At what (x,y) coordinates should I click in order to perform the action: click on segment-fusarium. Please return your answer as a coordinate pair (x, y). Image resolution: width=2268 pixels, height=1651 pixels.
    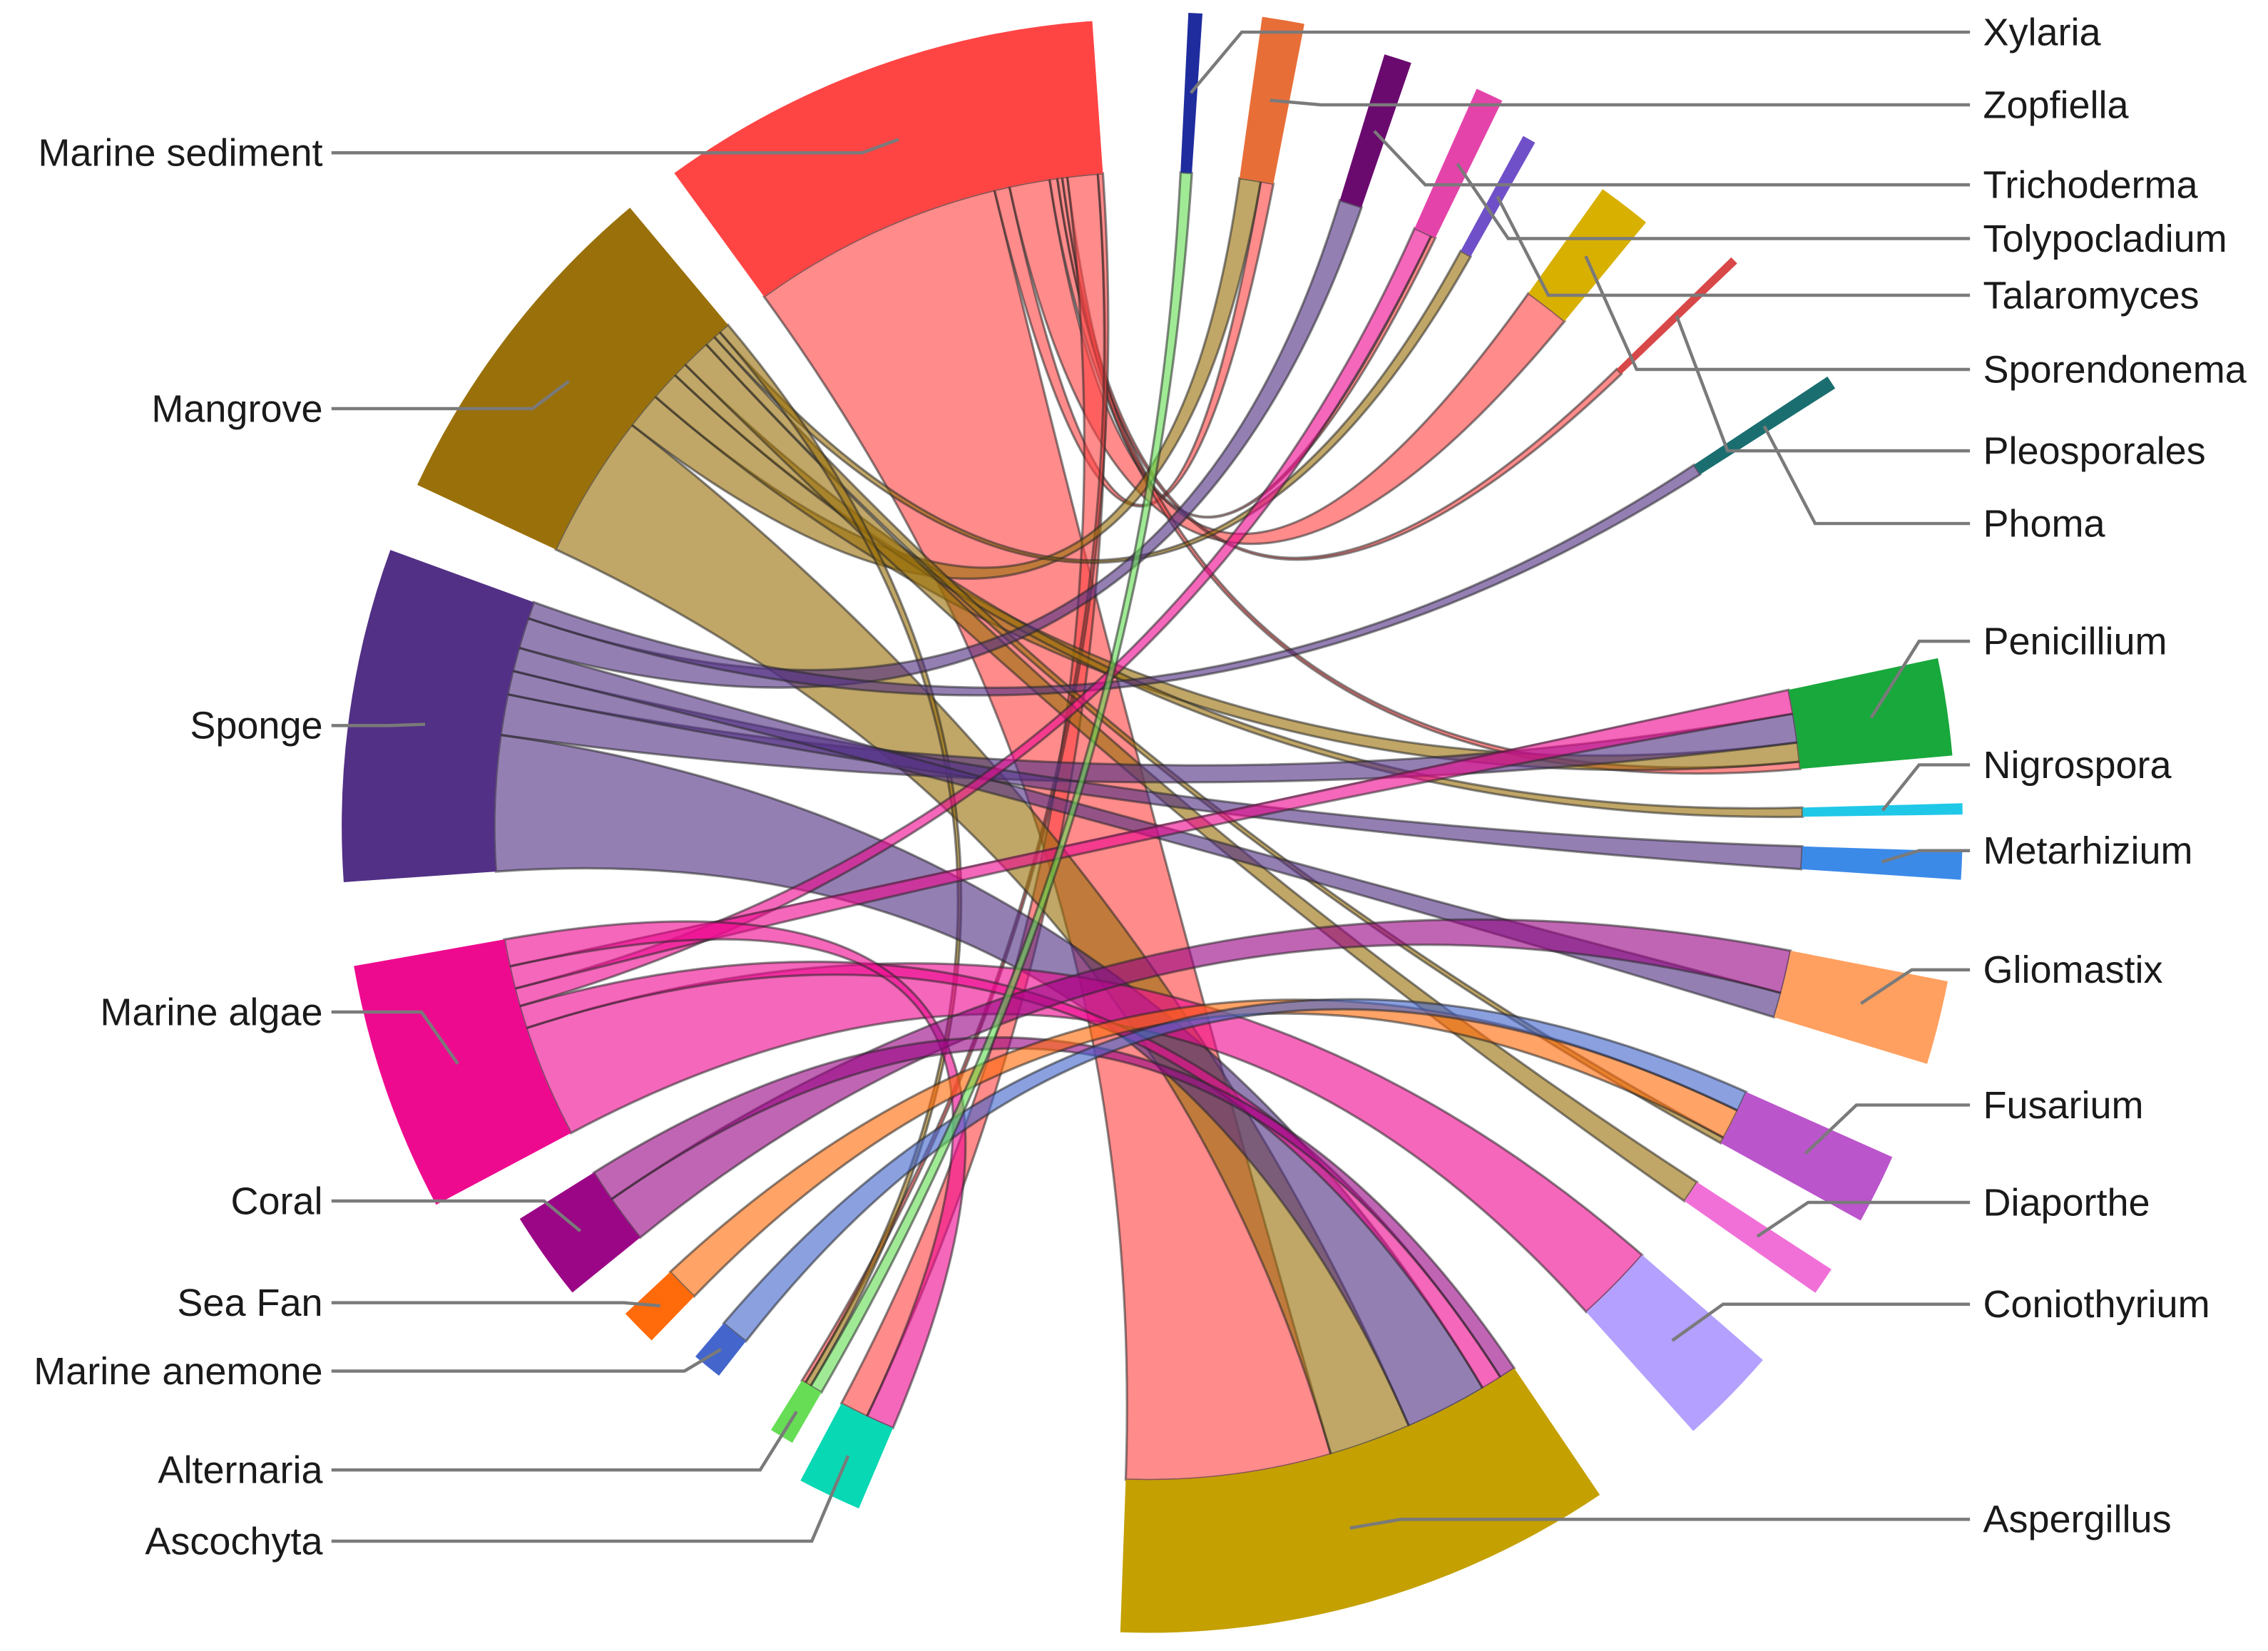
    Looking at the image, I should click on (1806, 1156).